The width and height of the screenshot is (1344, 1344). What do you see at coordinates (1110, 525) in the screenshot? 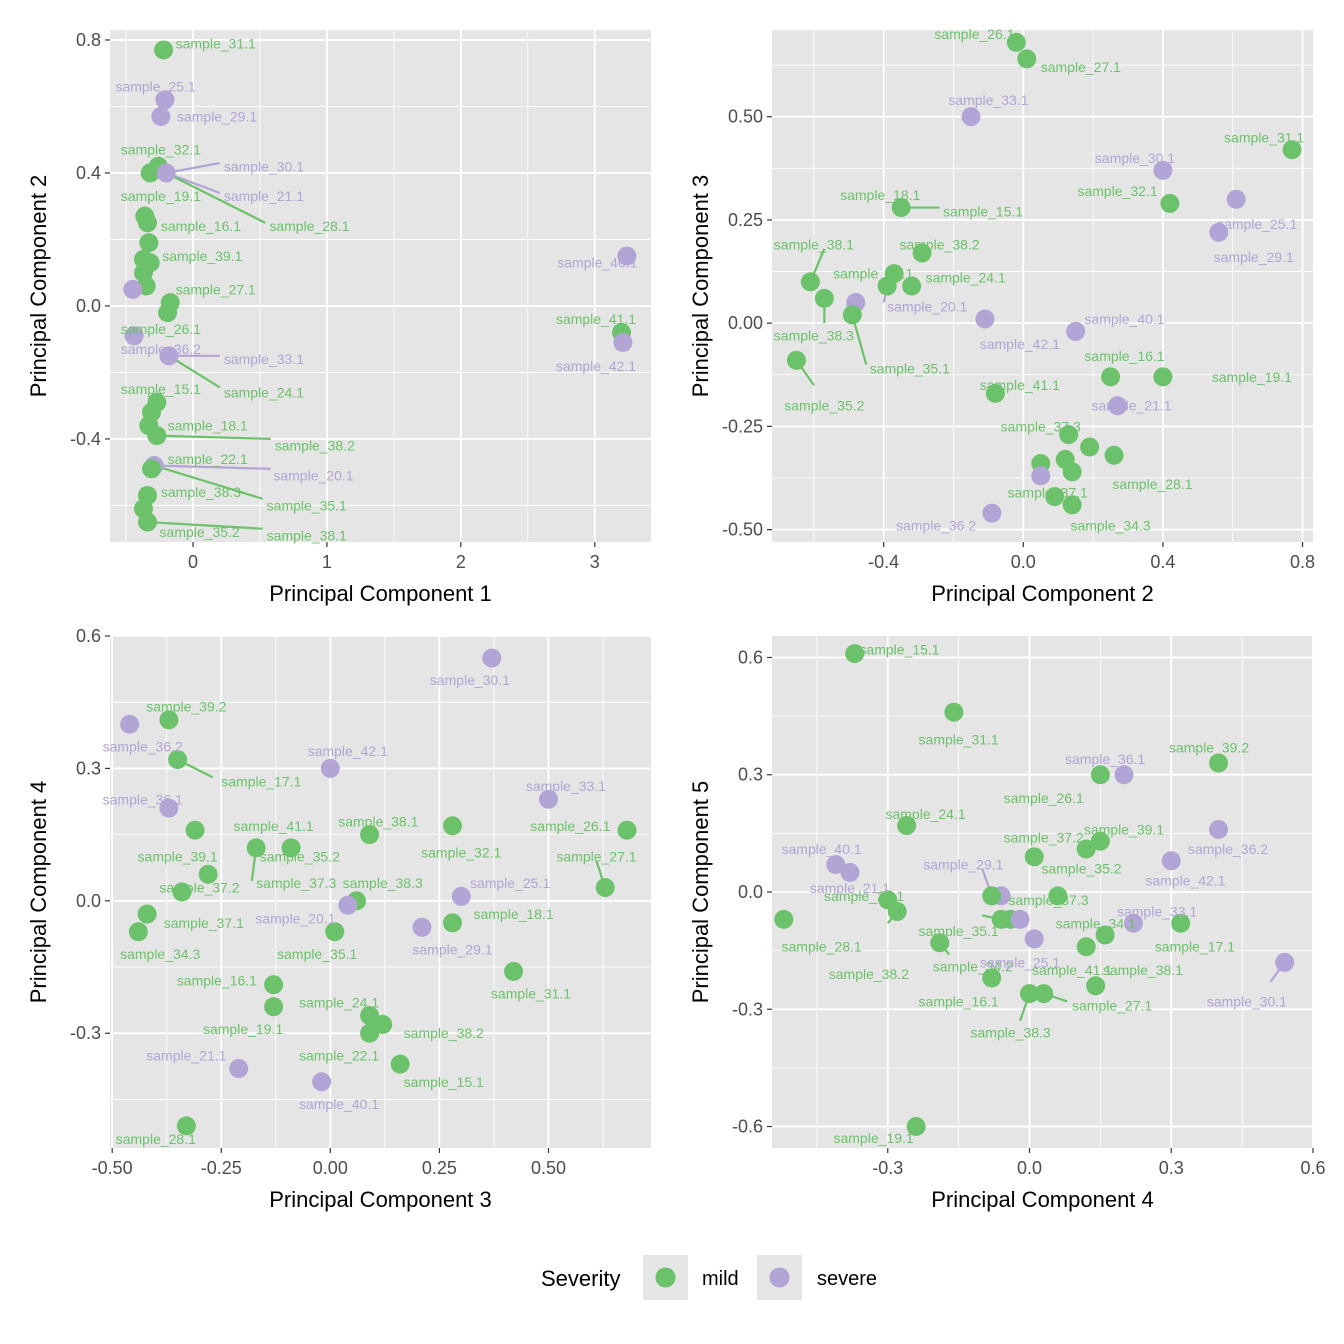
I see `point-label: sample_34.3` at bounding box center [1110, 525].